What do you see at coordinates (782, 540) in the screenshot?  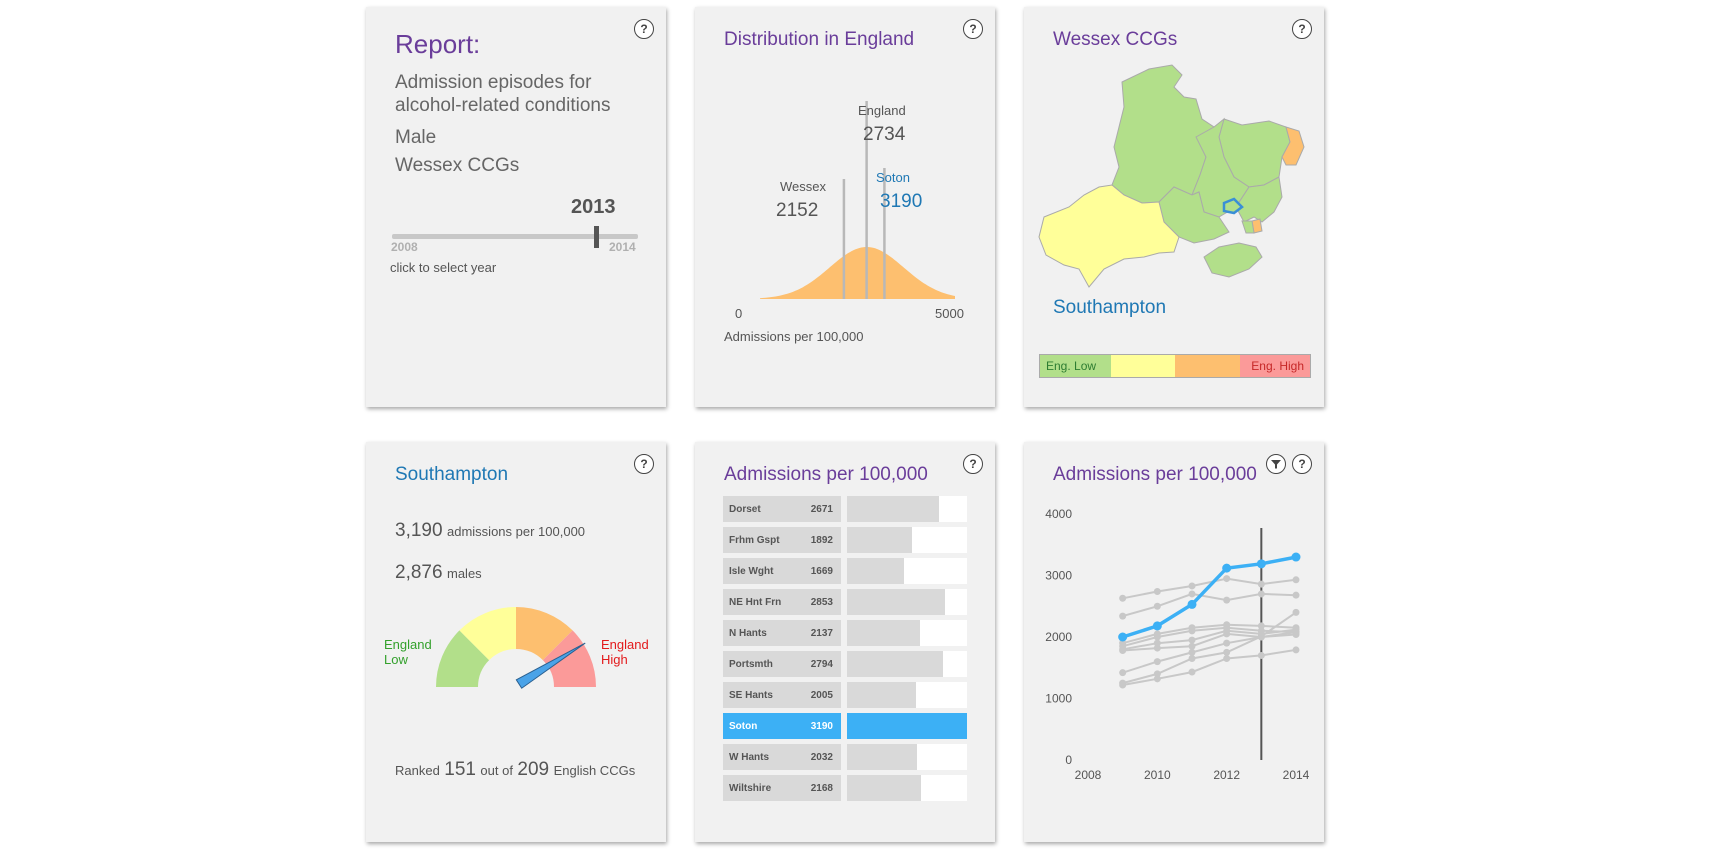 I see `bar-row-label: Frhm Gspt 1892` at bounding box center [782, 540].